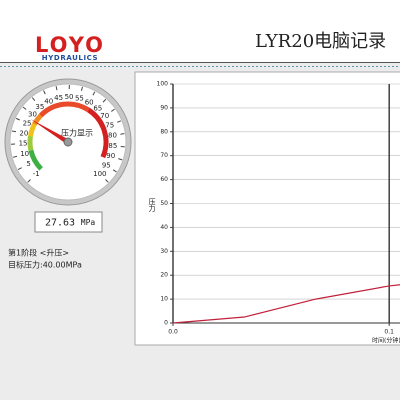 This screenshot has height=400, width=400. I want to click on gauge-unit: MPa, so click(88, 222).